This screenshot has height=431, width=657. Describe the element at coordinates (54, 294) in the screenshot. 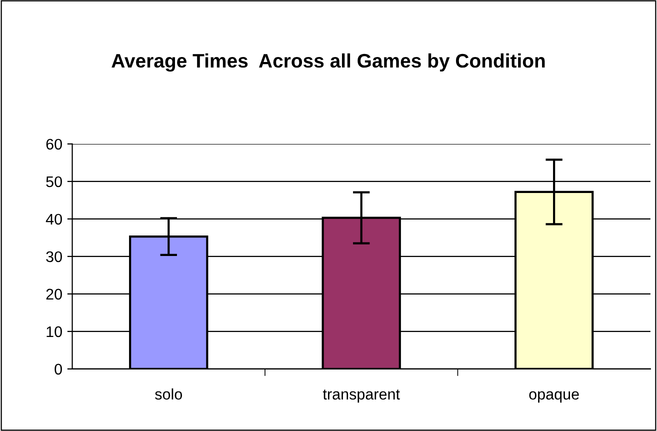

I see `y-tick-label: 20` at that location.